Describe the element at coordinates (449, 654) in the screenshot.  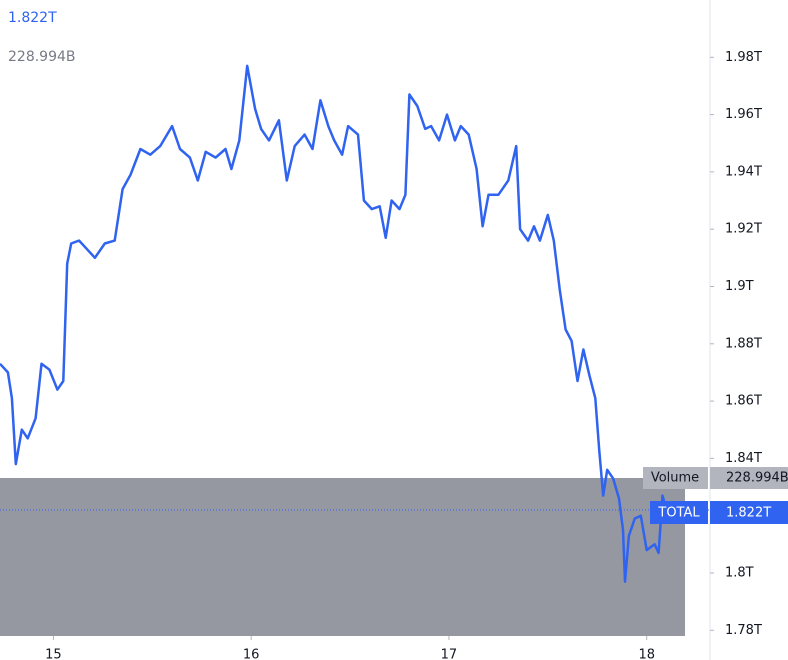
I see `x-tick-label: 17` at that location.